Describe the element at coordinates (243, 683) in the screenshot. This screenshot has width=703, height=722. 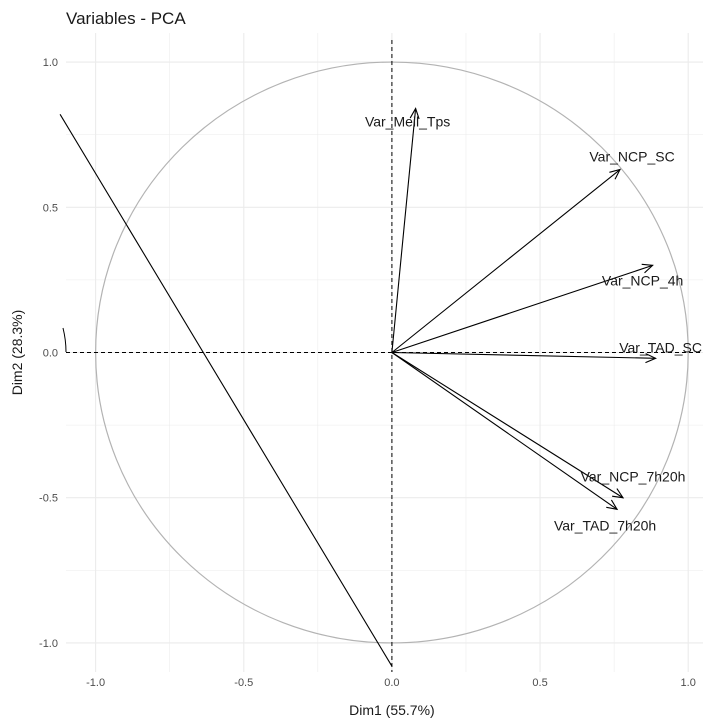
I see `x-tick-label: -0.5` at that location.